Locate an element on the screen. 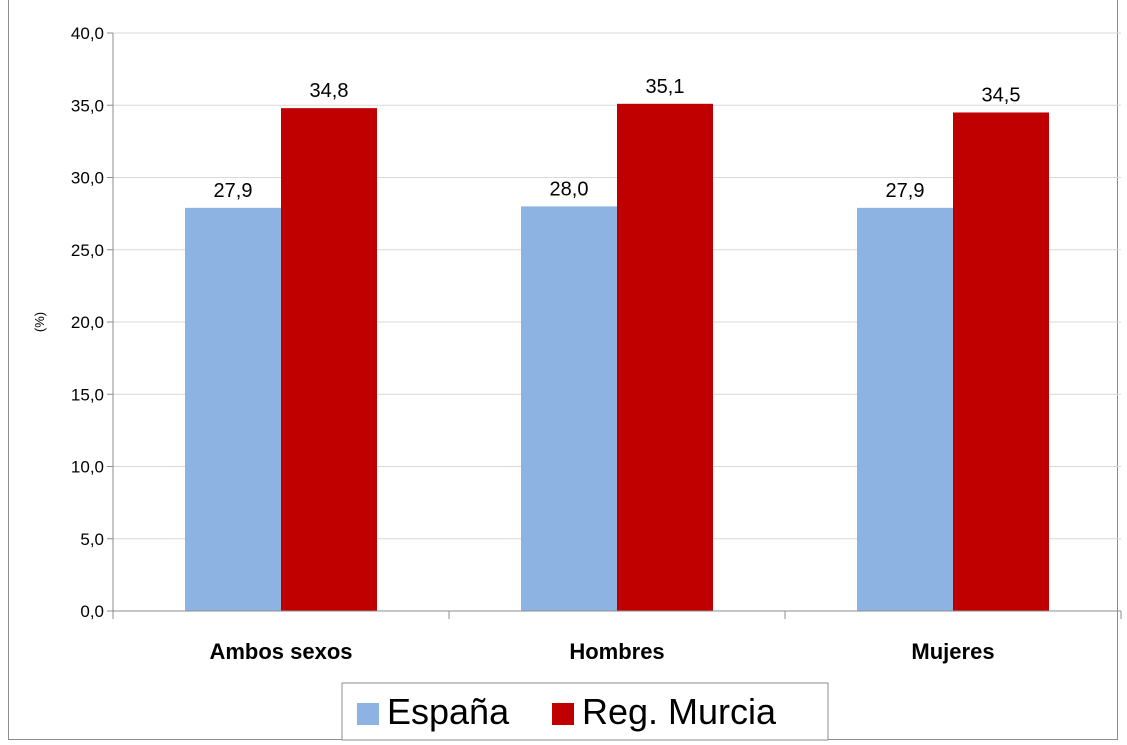 This screenshot has height=745, width=1127. y-tick-label: 0,0 is located at coordinates (92, 611).